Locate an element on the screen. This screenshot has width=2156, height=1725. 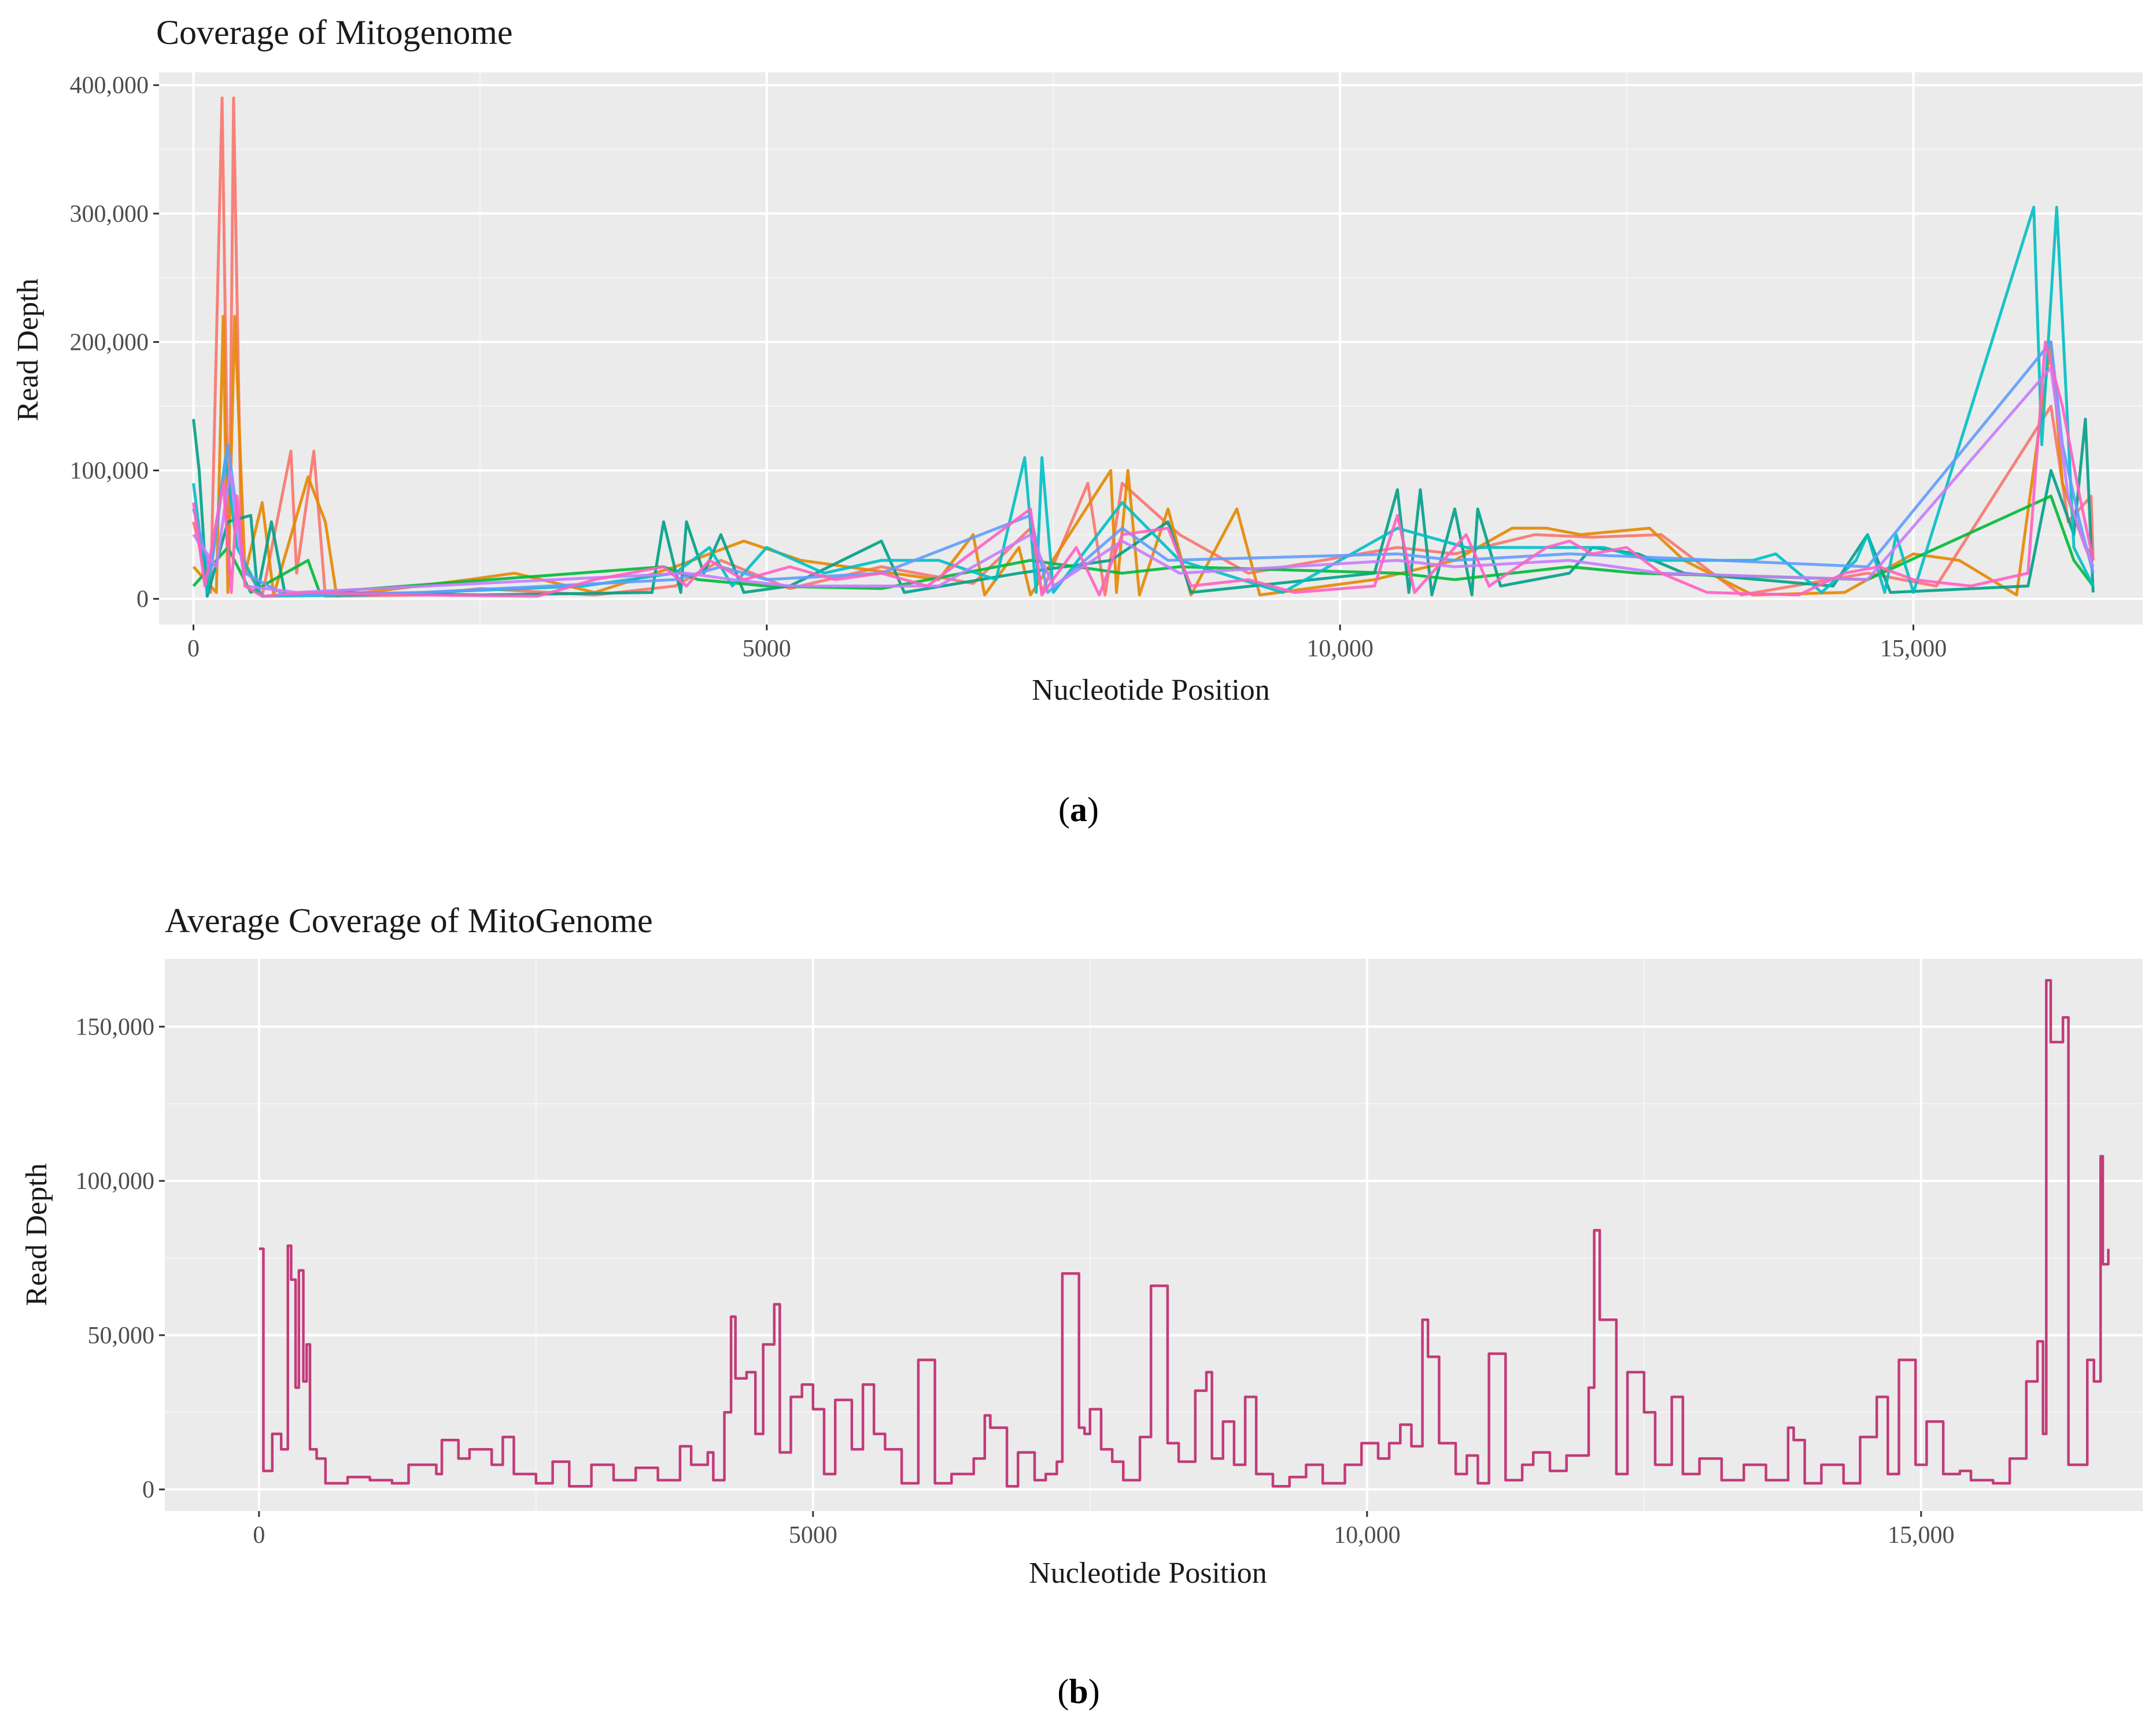
chart-a-x-tick-label: 5000 is located at coordinates (767, 649).